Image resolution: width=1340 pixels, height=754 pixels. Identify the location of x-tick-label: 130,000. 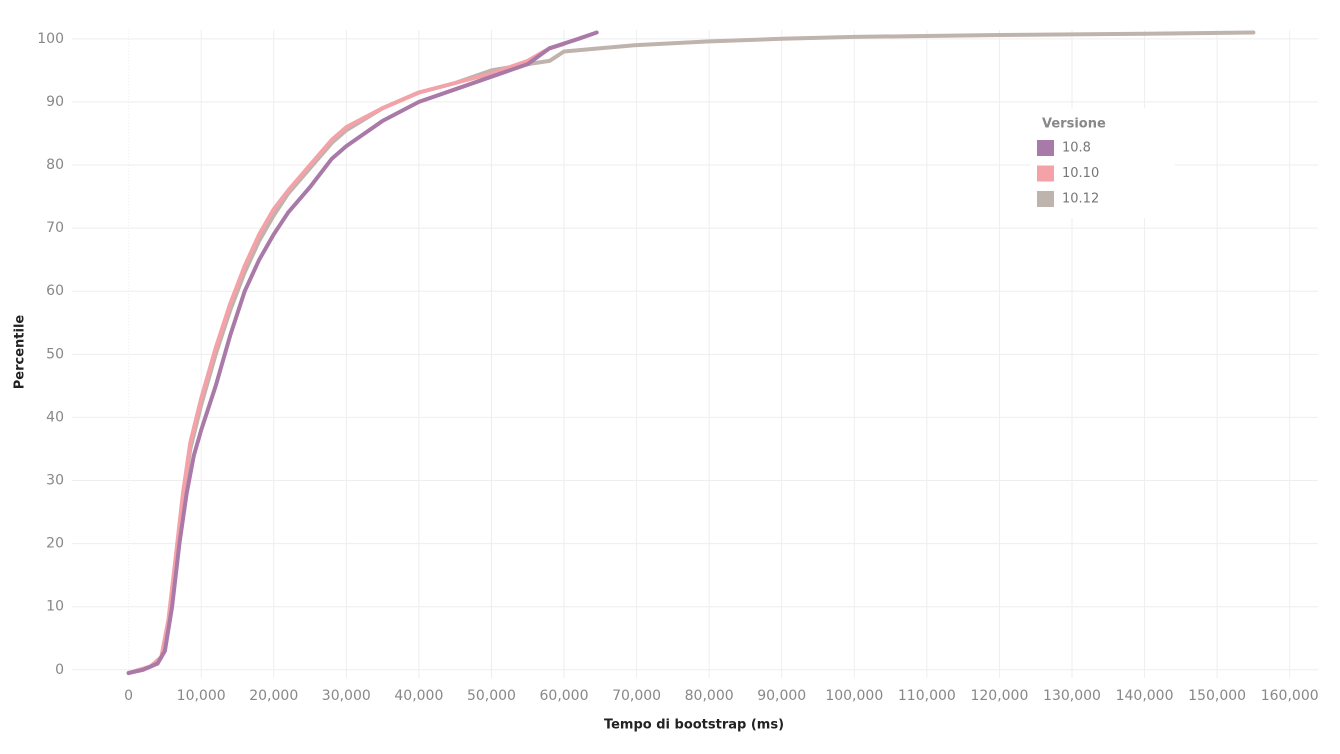
(1072, 696).